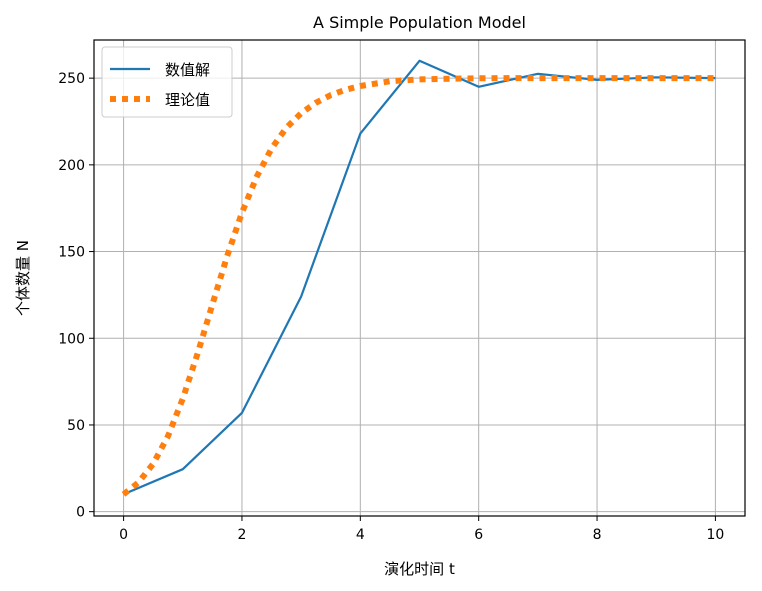 The width and height of the screenshot is (762, 591). Describe the element at coordinates (187, 100) in the screenshot. I see `legend-label-theoretical: 理论值` at that location.